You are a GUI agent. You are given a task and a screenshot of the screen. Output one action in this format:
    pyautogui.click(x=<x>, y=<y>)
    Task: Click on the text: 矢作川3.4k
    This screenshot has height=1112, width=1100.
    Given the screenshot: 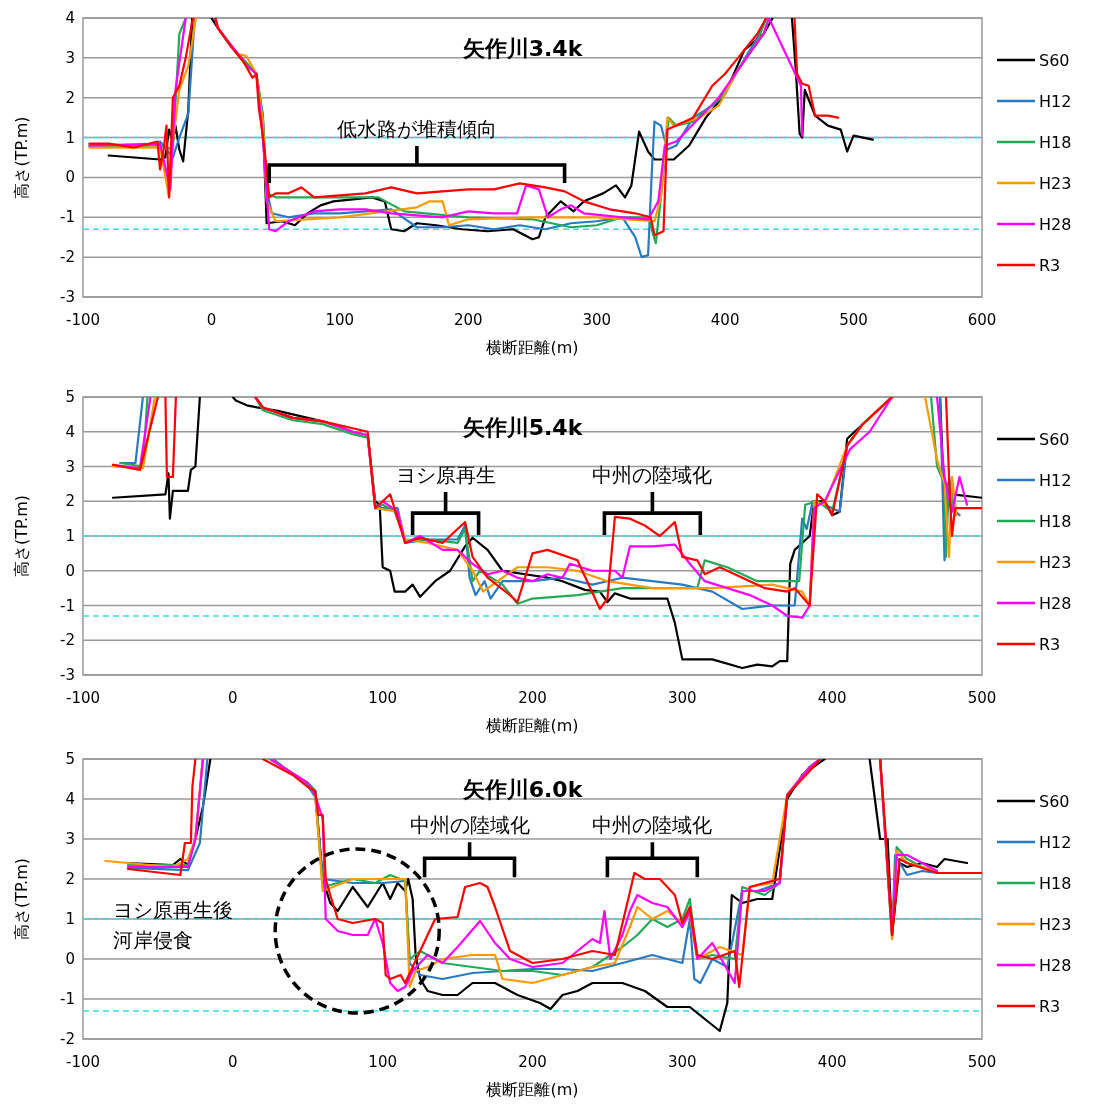 What is the action you would take?
    pyautogui.click(x=522, y=48)
    